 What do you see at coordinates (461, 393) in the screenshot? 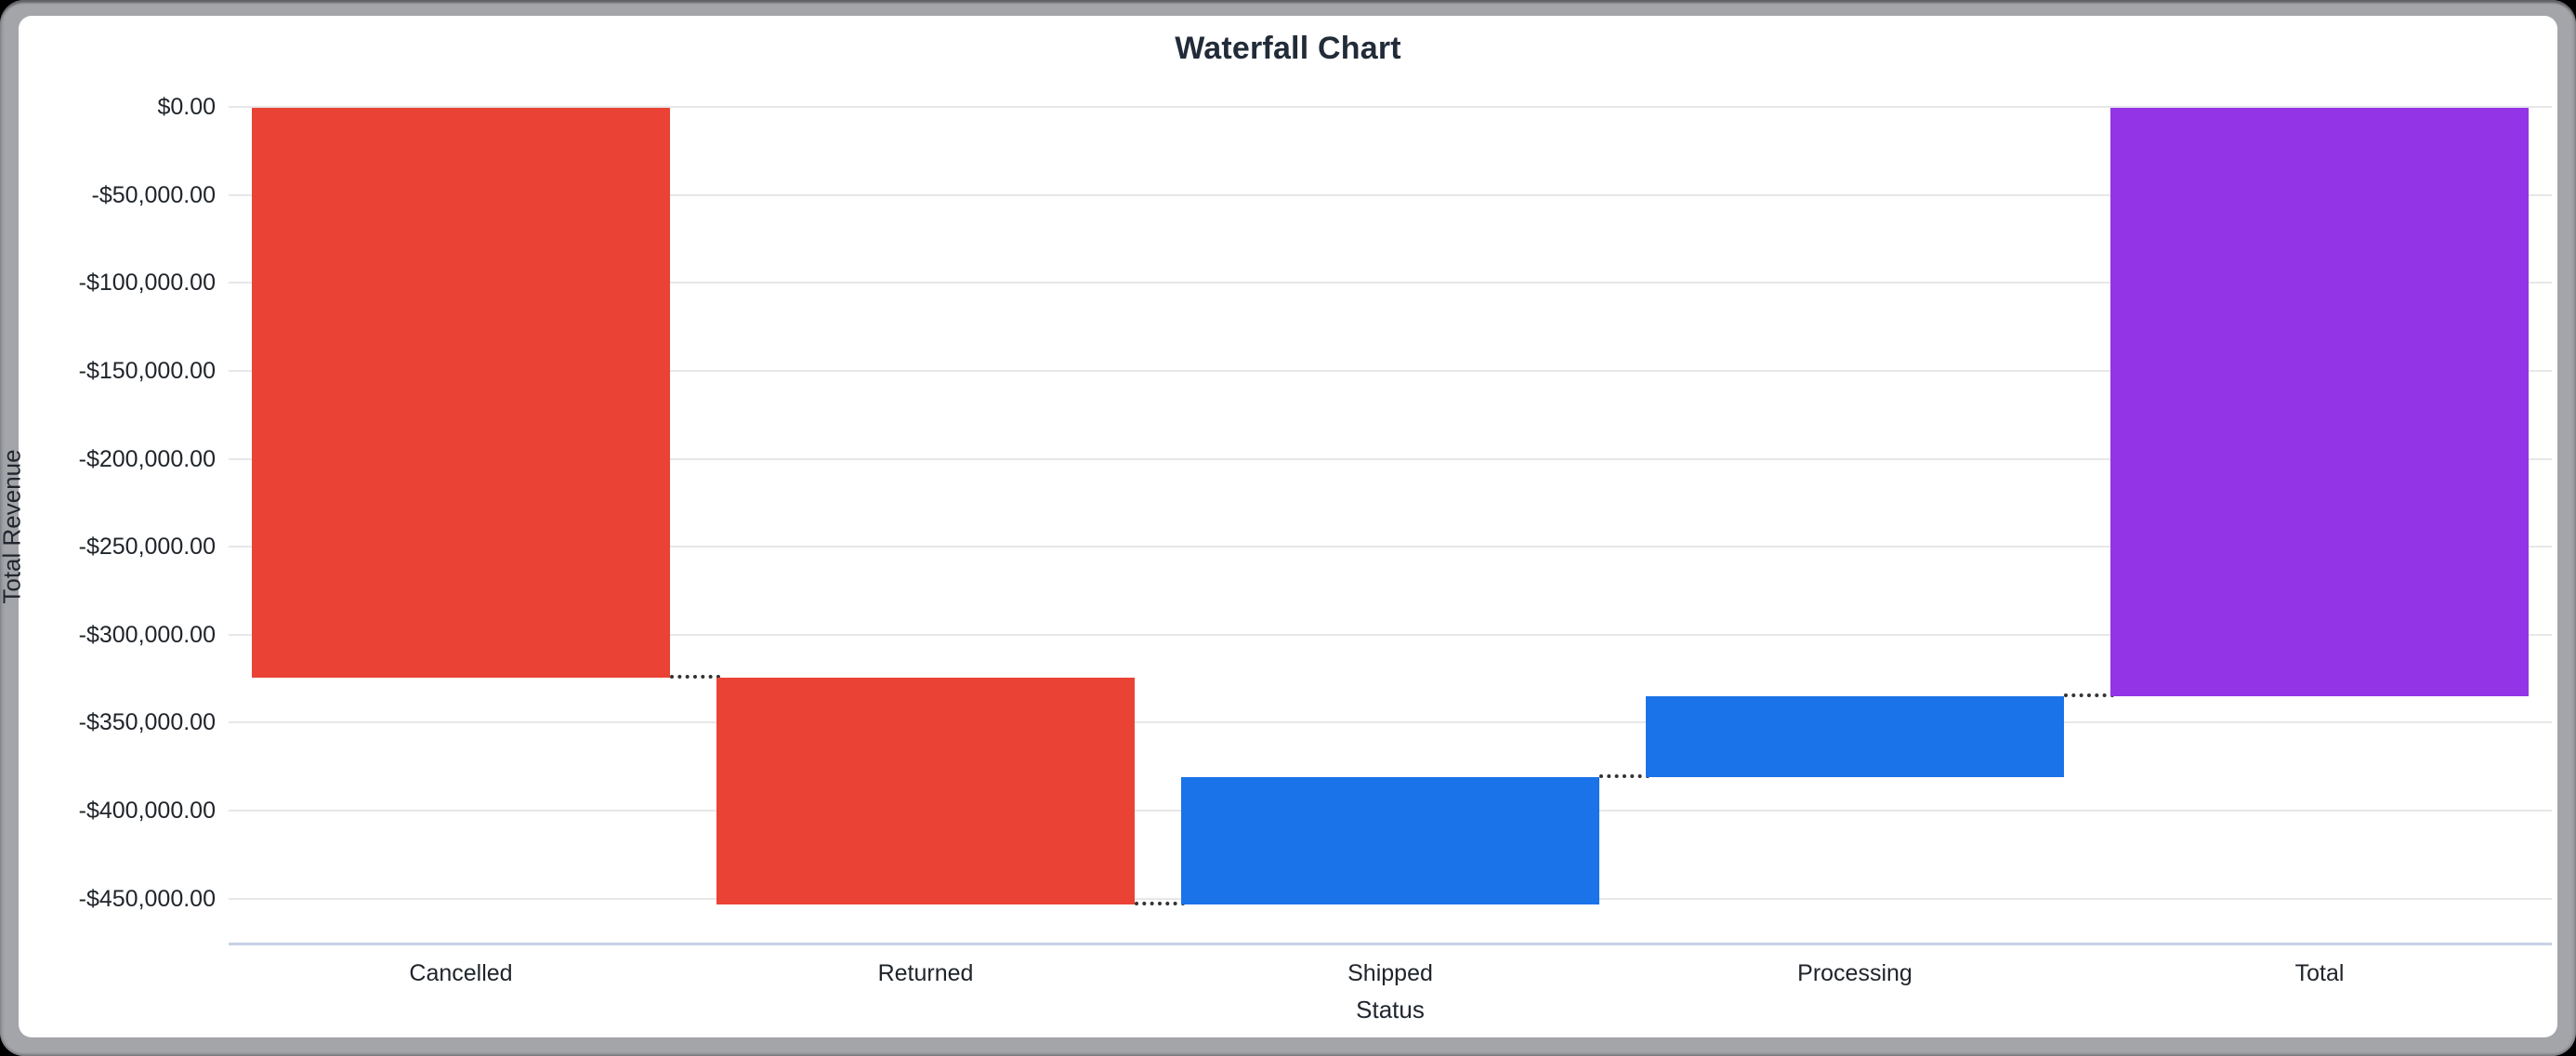
I see `bar-cancelled` at bounding box center [461, 393].